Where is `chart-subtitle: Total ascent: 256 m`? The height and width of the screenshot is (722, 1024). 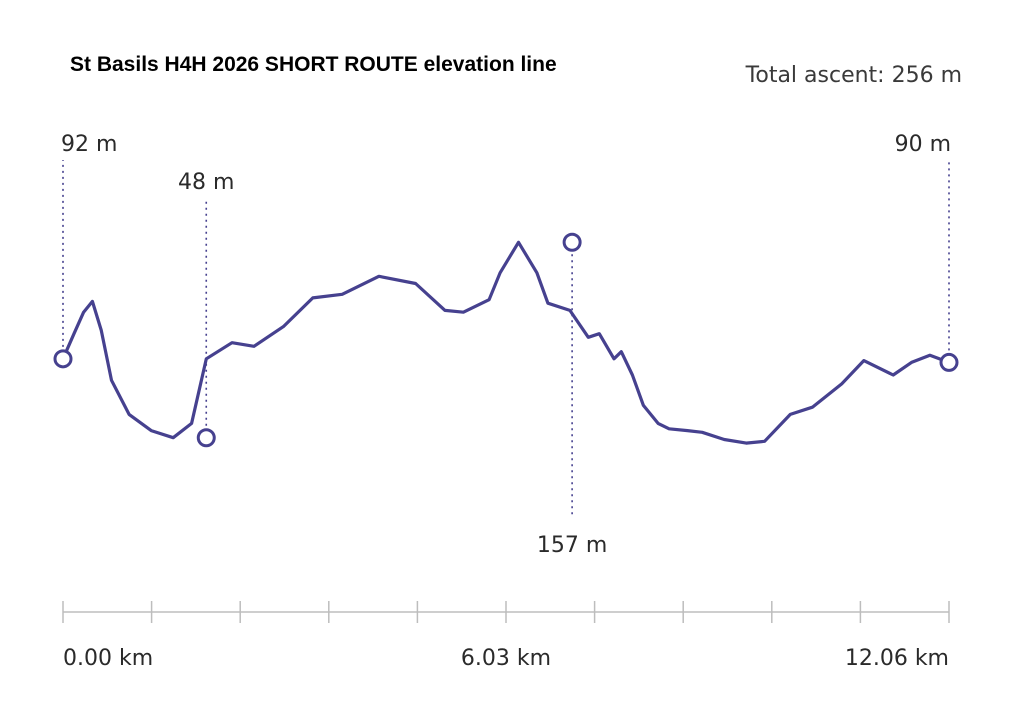
chart-subtitle: Total ascent: 256 m is located at coordinates (853, 75).